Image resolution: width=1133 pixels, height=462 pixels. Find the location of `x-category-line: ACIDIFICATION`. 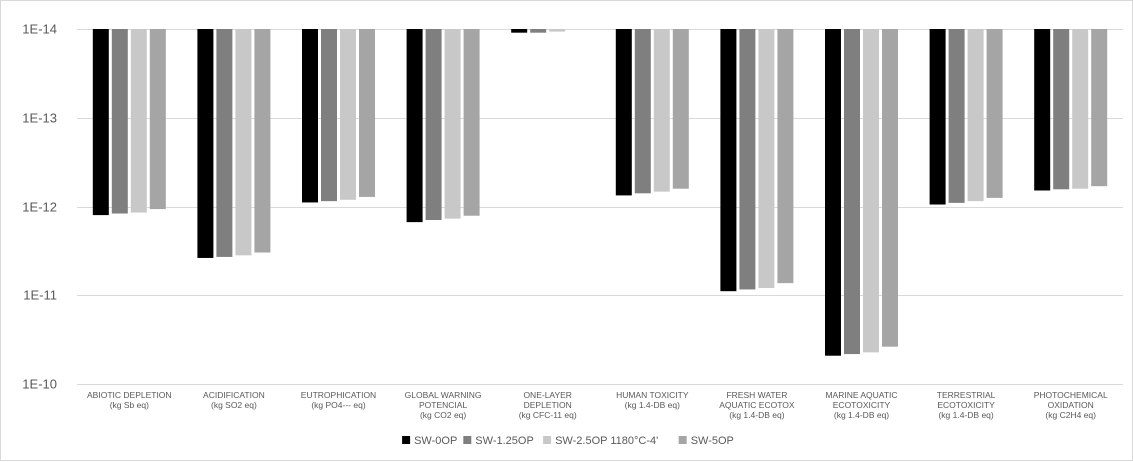

x-category-line: ACIDIFICATION is located at coordinates (234, 395).